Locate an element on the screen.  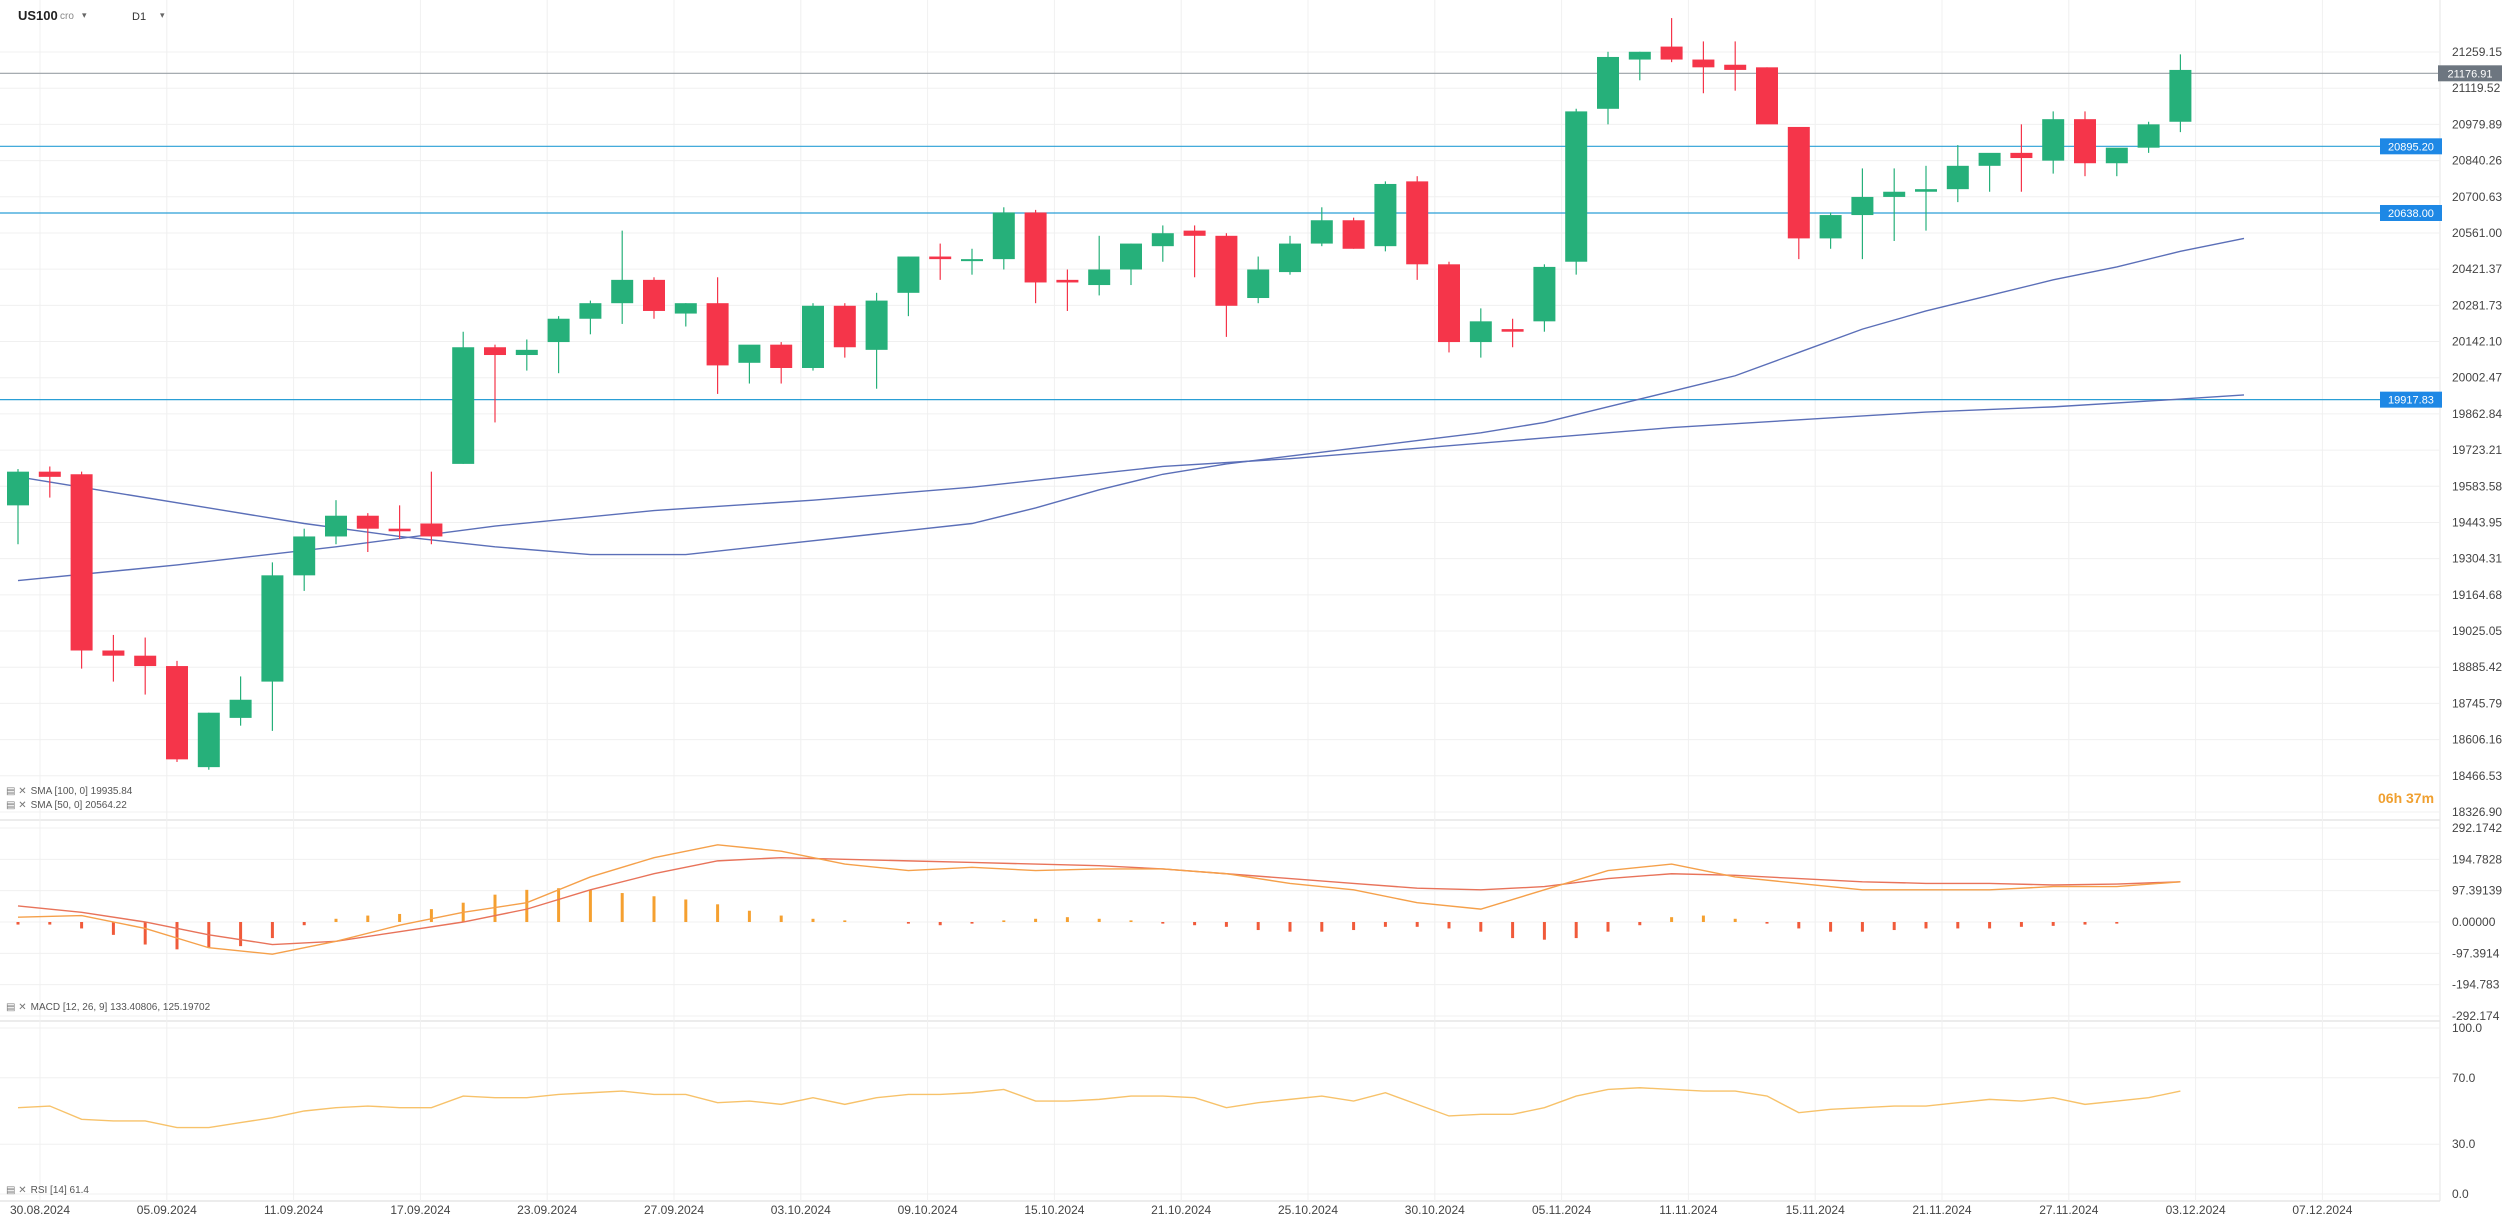
level-label: 20895.20 is located at coordinates (2411, 147).